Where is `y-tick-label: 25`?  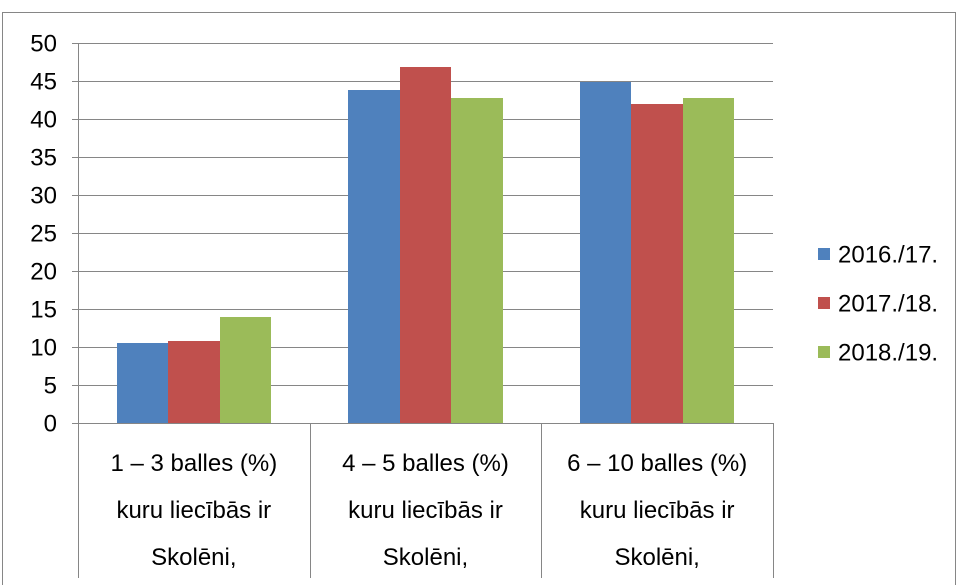
y-tick-label: 25 is located at coordinates (43, 234).